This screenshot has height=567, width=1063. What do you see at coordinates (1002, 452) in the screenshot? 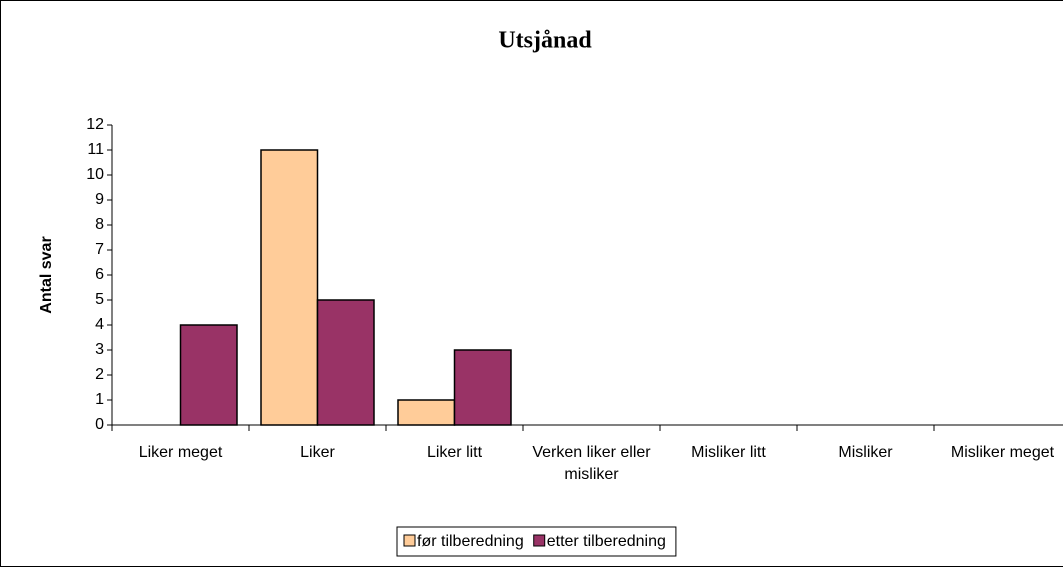
I see `x-tick-label: Misliker meget` at bounding box center [1002, 452].